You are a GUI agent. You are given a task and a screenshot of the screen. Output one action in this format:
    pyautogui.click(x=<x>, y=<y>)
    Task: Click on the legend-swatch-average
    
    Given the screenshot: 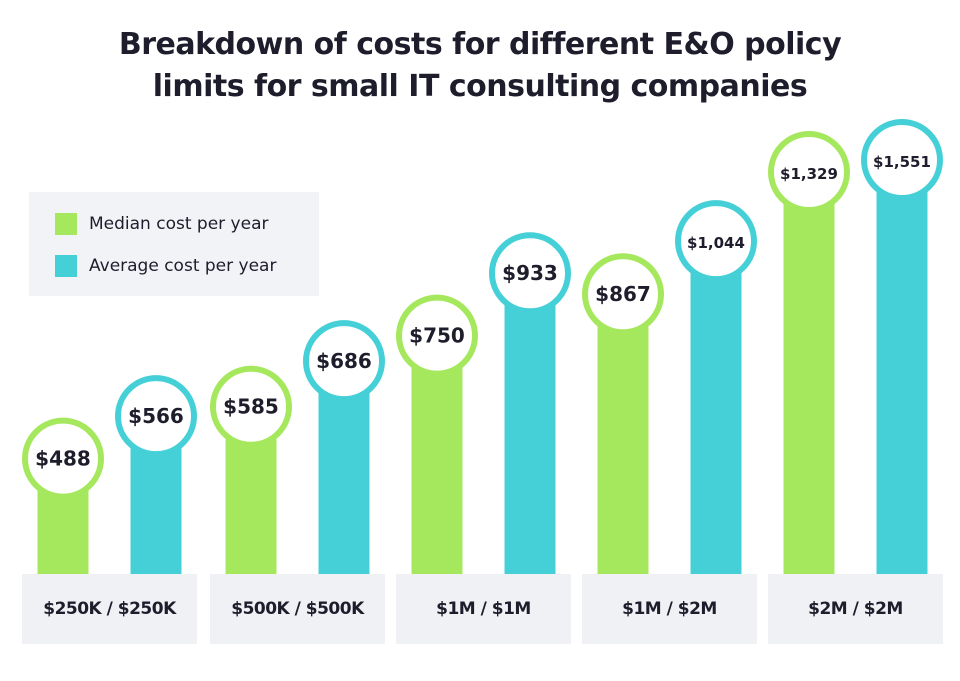 What is the action you would take?
    pyautogui.click(x=66, y=266)
    